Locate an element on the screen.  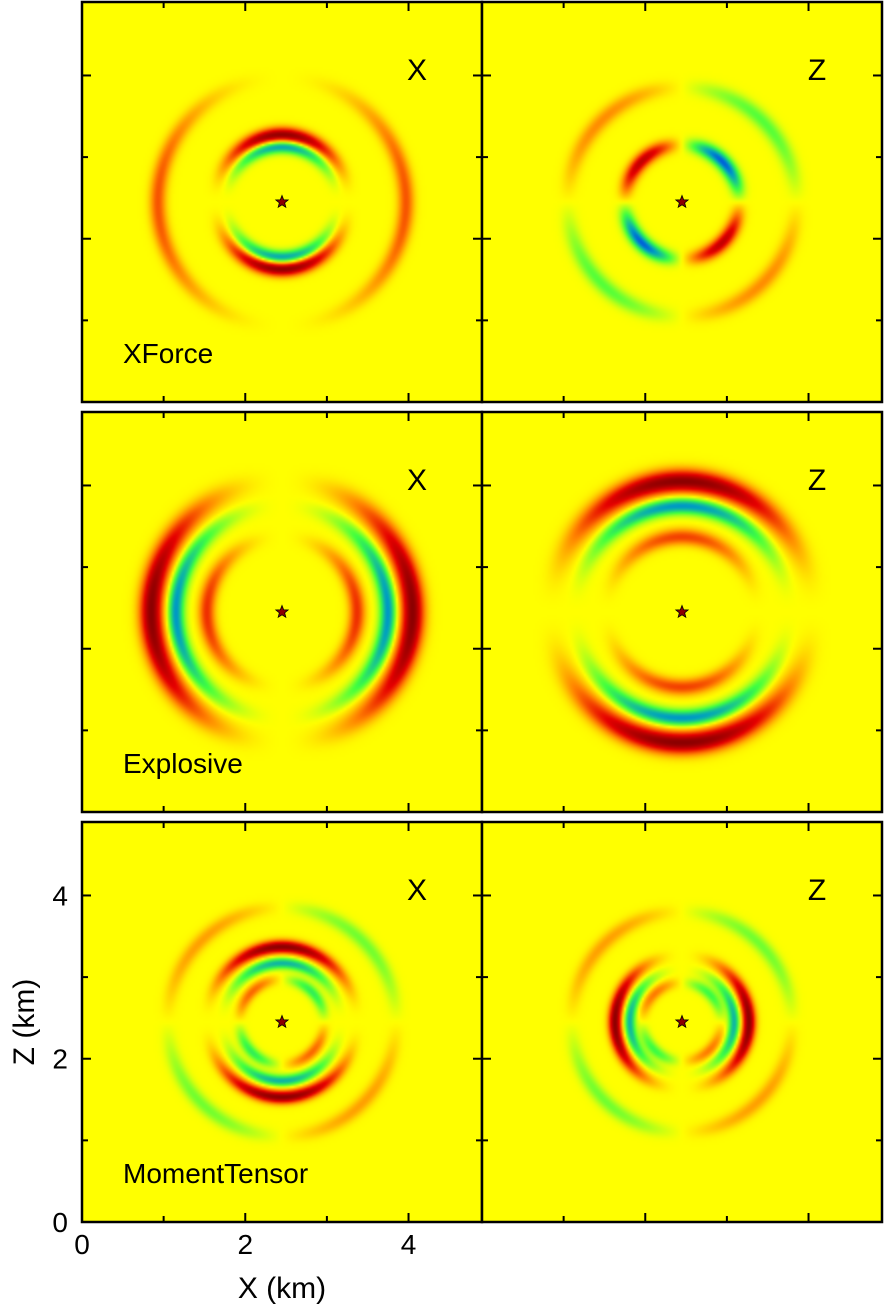
y-tick-label: 4 is located at coordinates (60, 895).